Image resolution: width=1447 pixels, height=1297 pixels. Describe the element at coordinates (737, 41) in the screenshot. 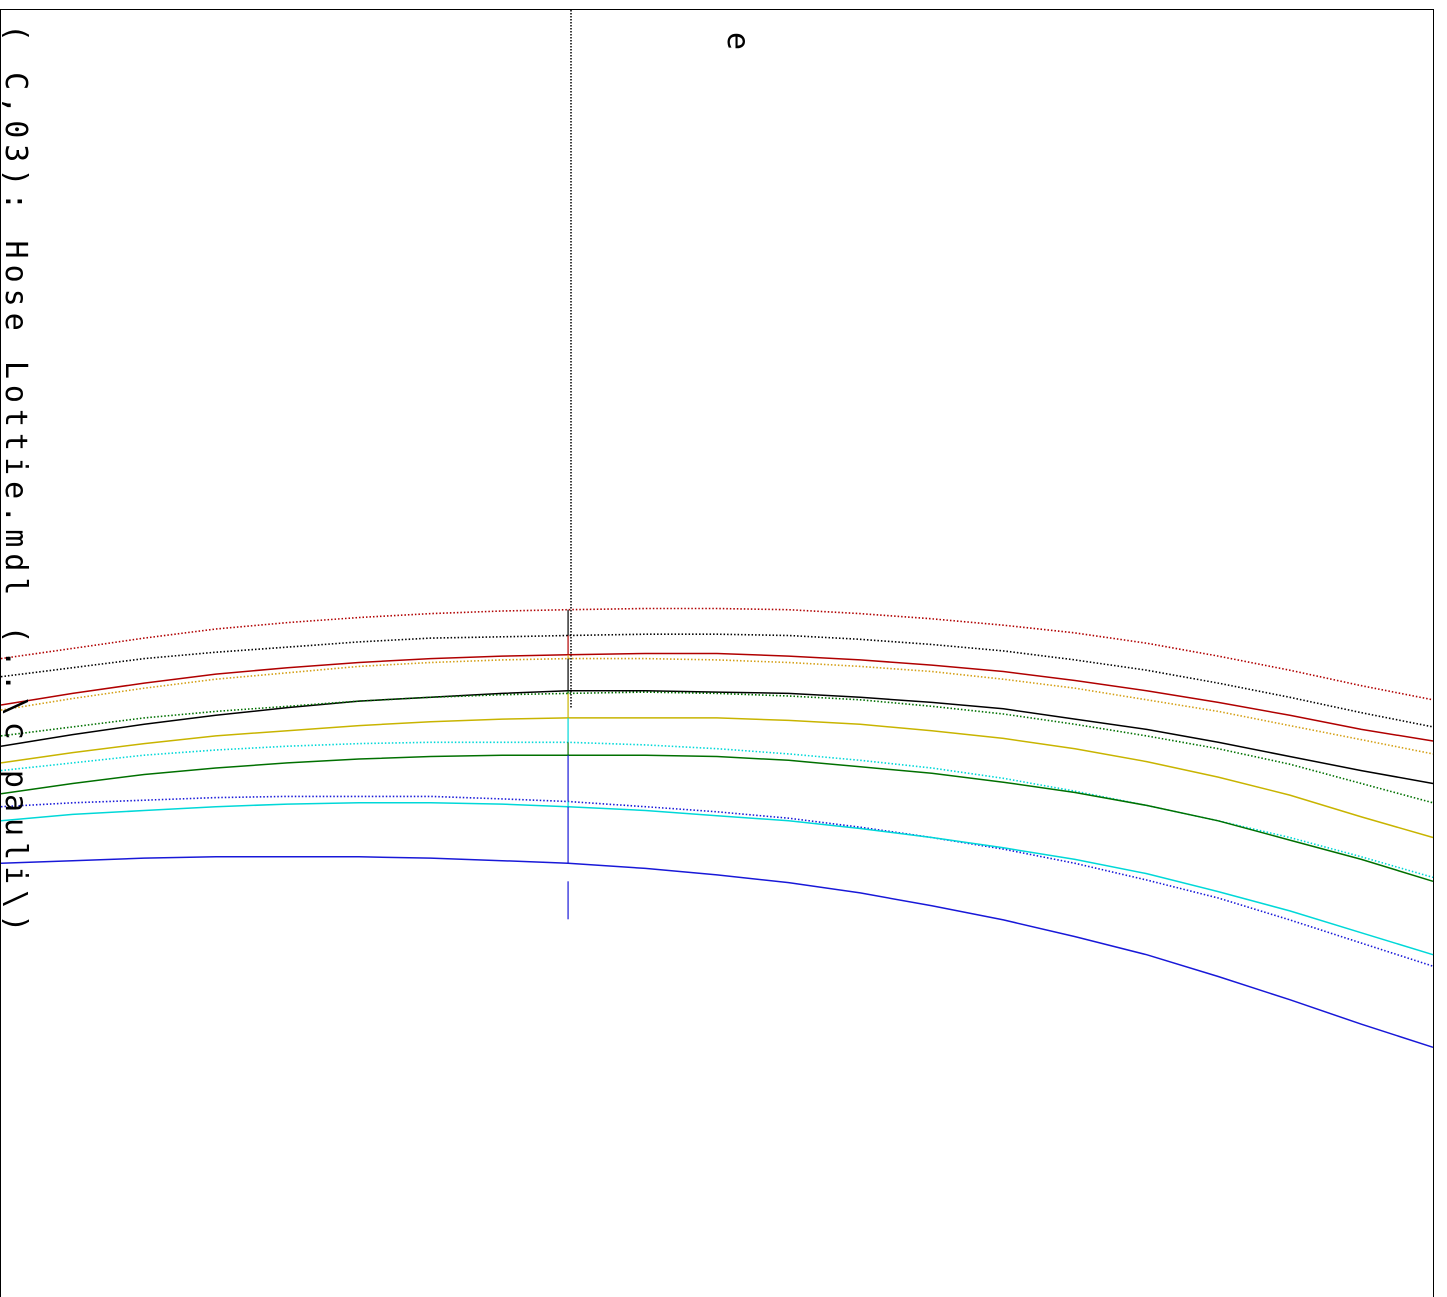

I see `fragment-label: e` at that location.